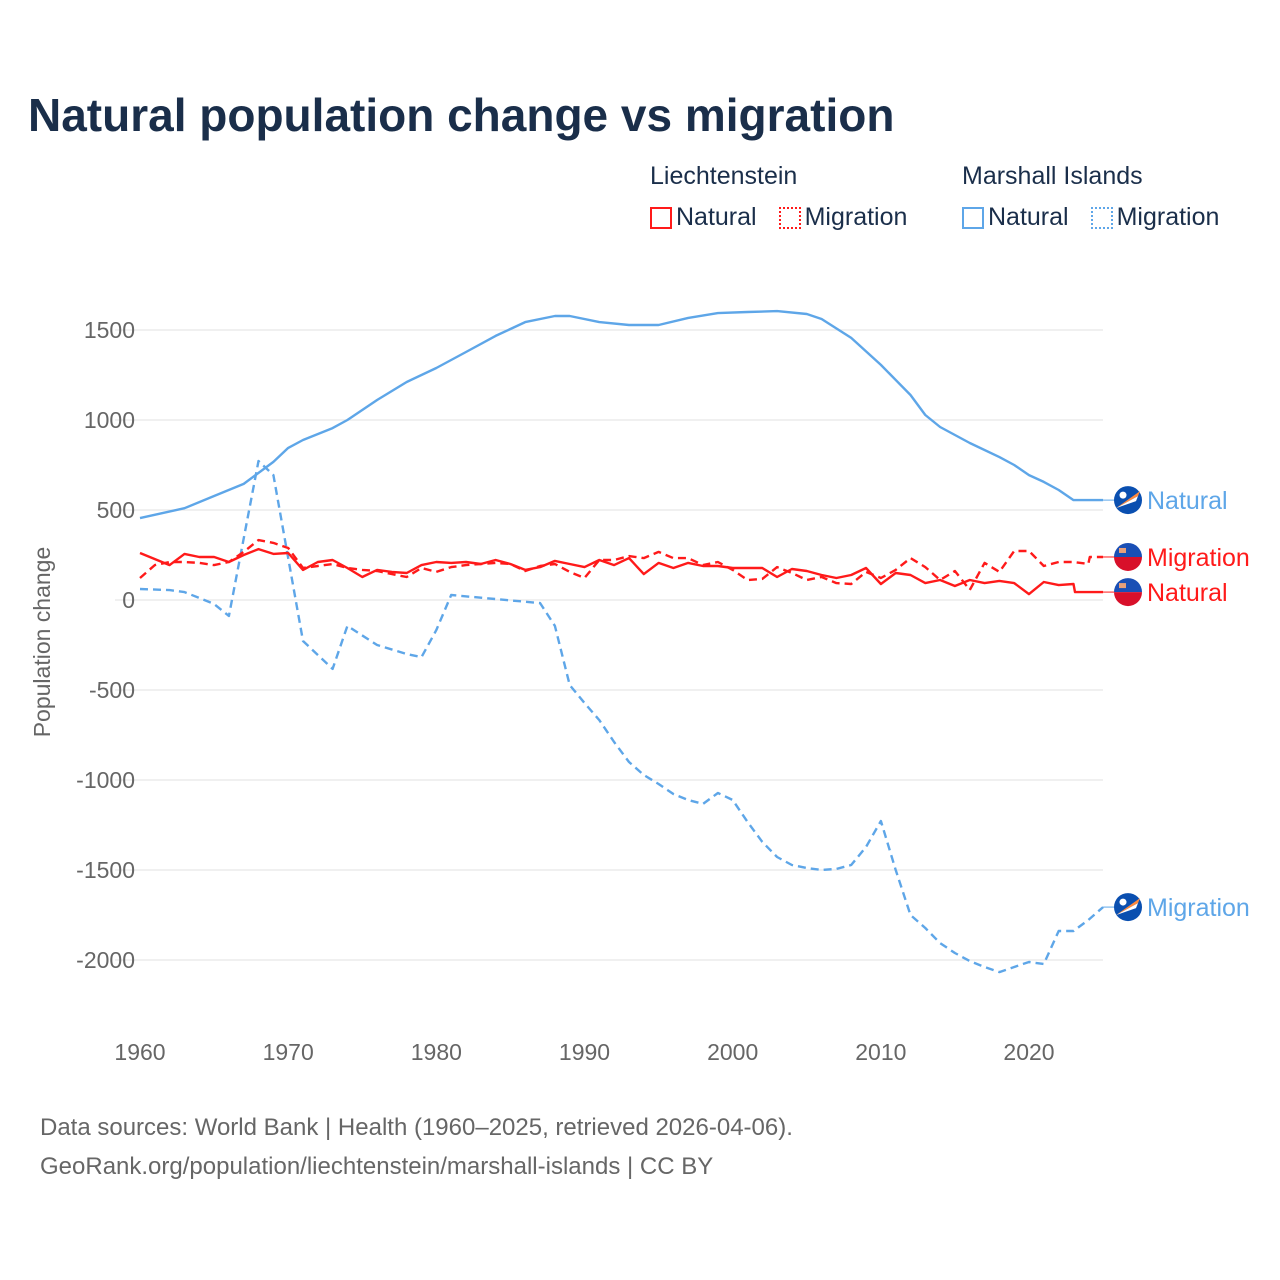  I want to click on y-tick-label: -500, so click(112, 690).